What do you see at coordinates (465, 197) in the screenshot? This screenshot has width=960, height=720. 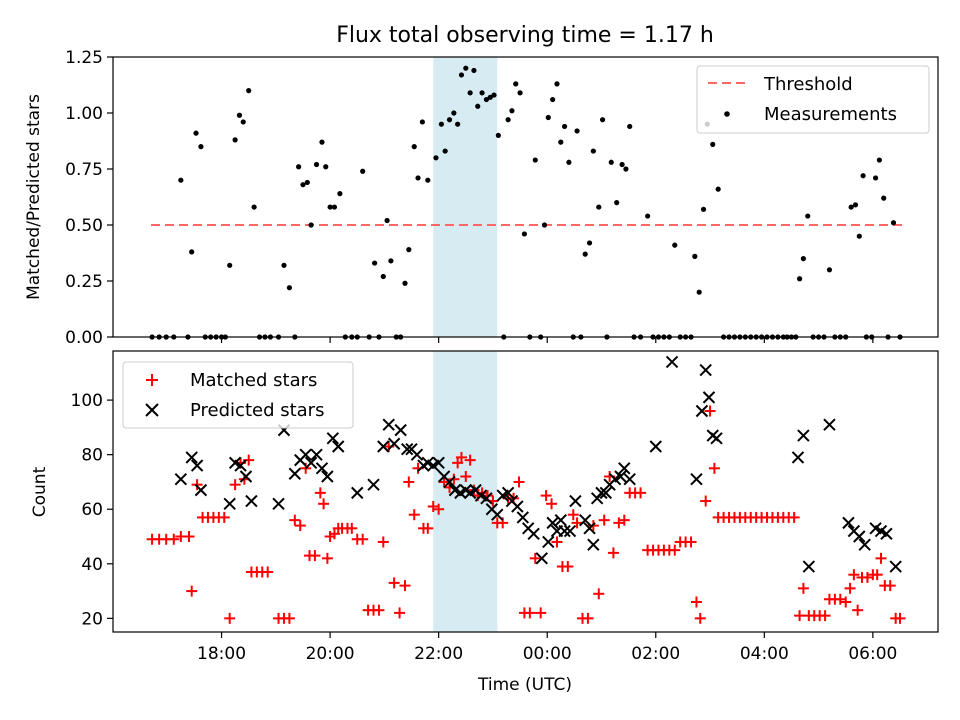 I see `top-highlight-span` at bounding box center [465, 197].